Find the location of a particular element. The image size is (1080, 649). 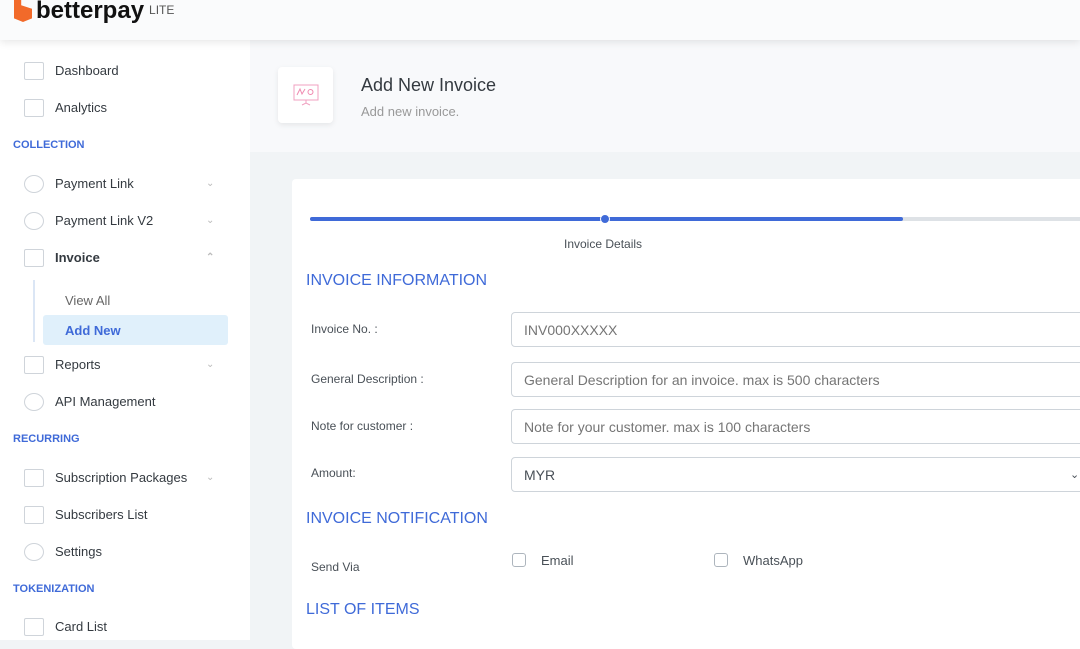

section-title-invoice-information: INVOICE INFORMATION is located at coordinates (397, 280).